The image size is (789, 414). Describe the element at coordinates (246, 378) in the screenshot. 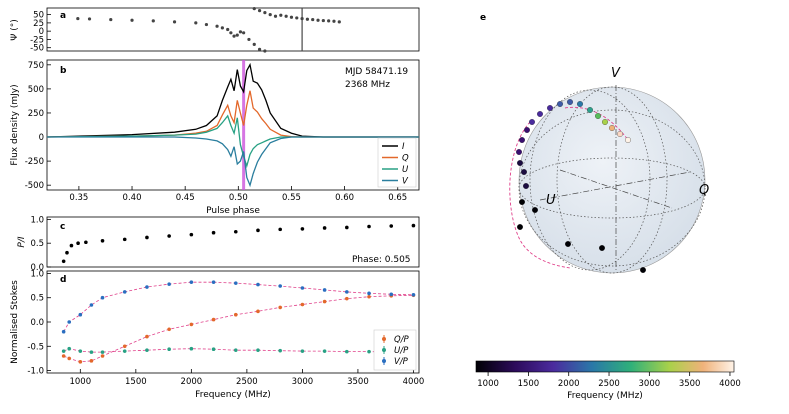

I see `panel-d-xticks: 1000 1500 2000 2500 3000 3500 4000` at that location.